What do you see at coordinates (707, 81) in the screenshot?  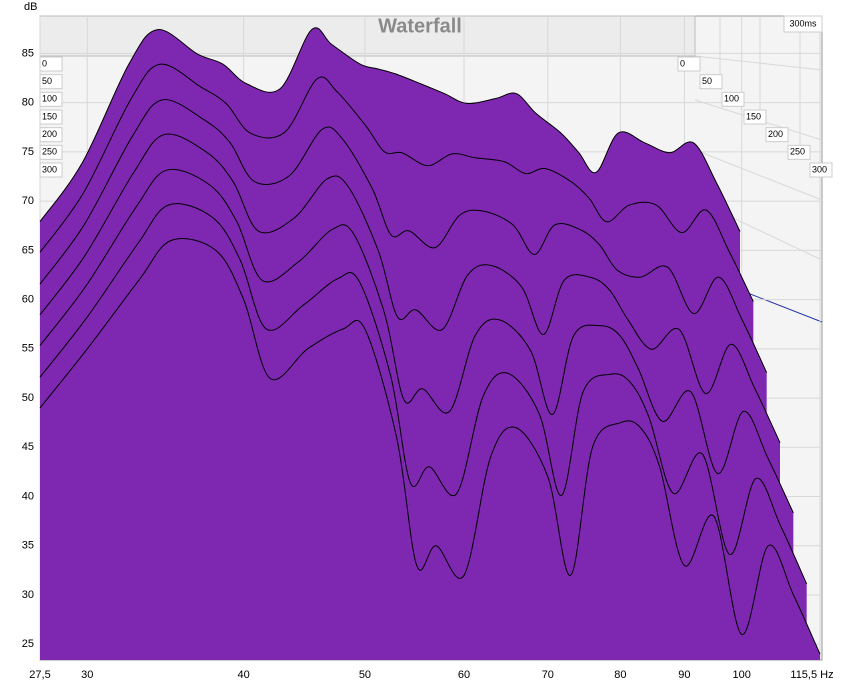 I see `time-label-right: 50` at bounding box center [707, 81].